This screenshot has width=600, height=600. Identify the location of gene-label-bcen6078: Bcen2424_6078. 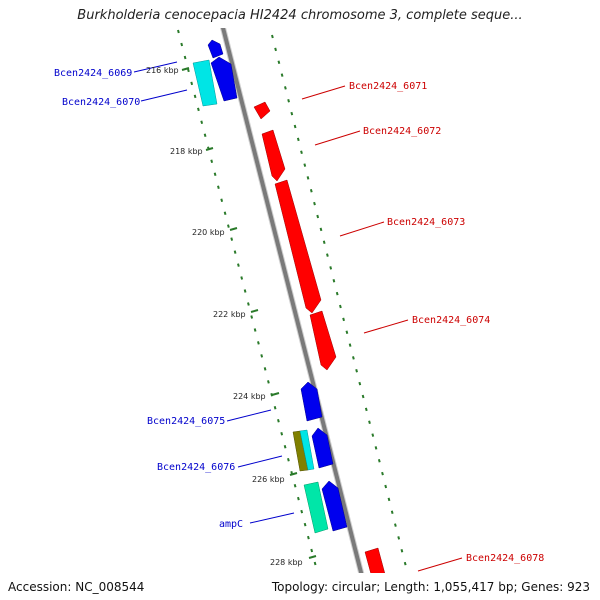
(505, 558).